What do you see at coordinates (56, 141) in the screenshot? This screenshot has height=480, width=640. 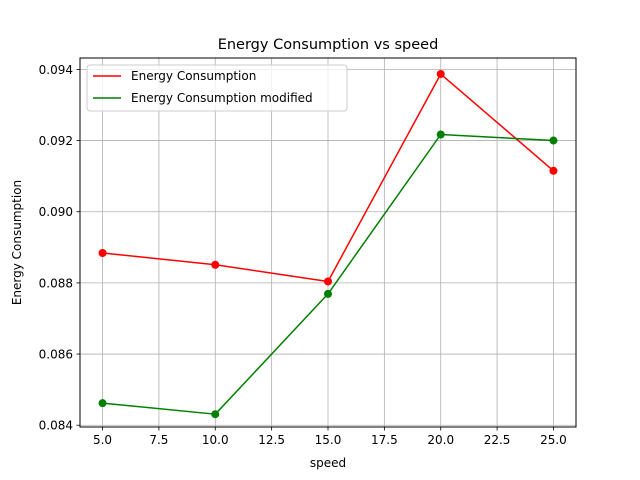 I see `y-tick-label: 0.092` at bounding box center [56, 141].